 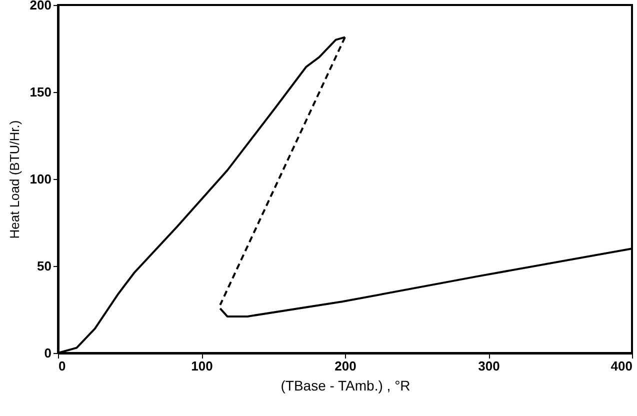 What do you see at coordinates (48, 353) in the screenshot?
I see `y-tick-label: 0` at bounding box center [48, 353].